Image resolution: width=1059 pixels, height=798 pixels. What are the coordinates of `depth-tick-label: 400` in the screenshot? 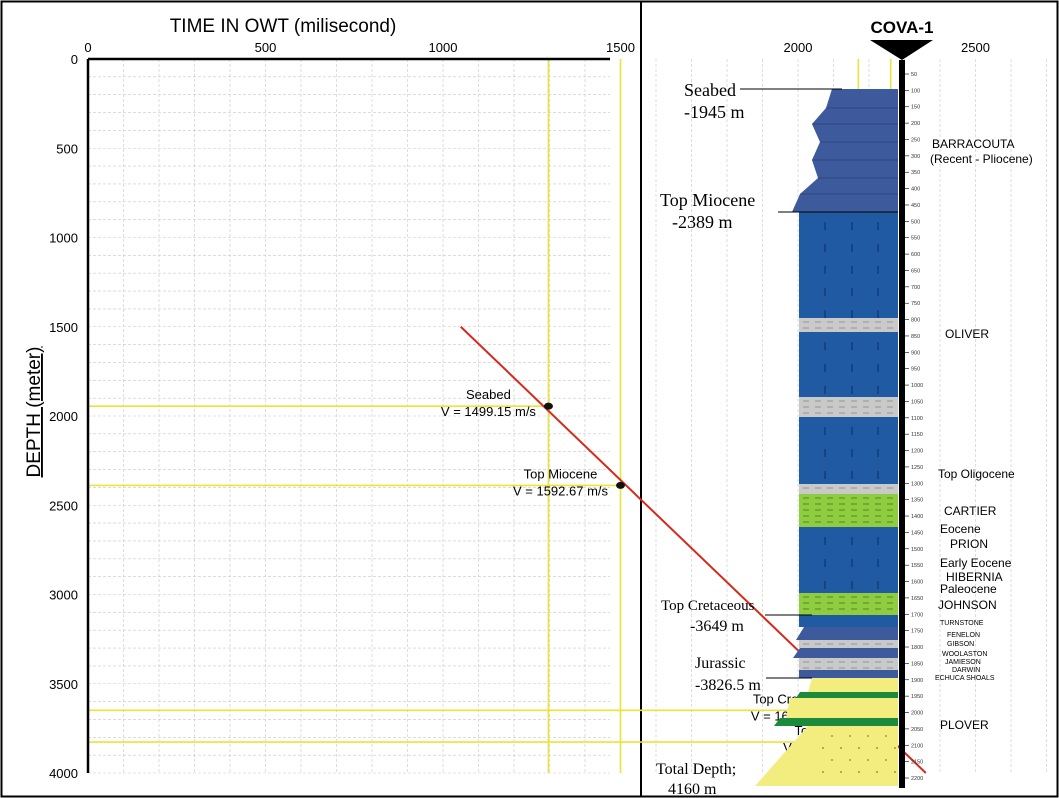 It's located at (915, 190).